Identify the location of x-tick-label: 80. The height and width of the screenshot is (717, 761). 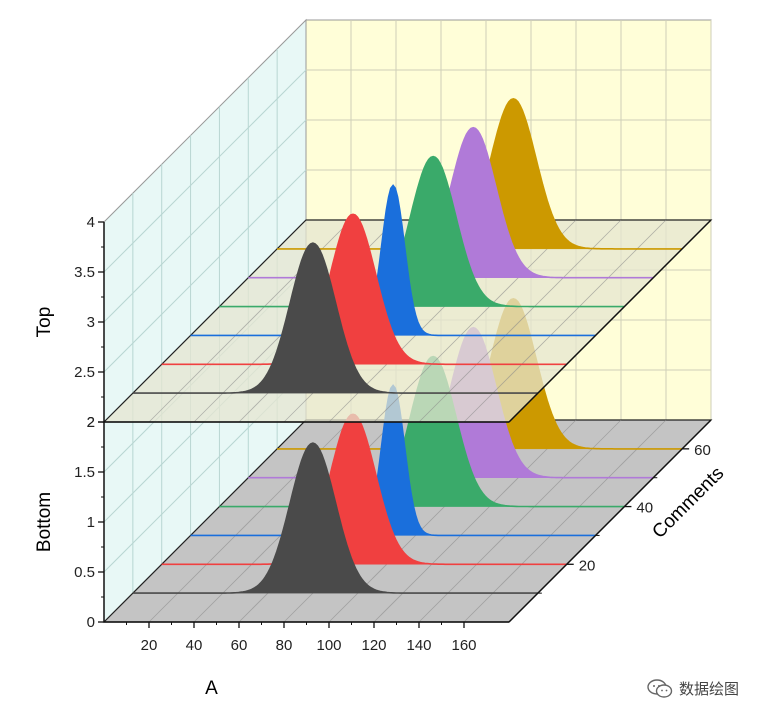
(284, 645).